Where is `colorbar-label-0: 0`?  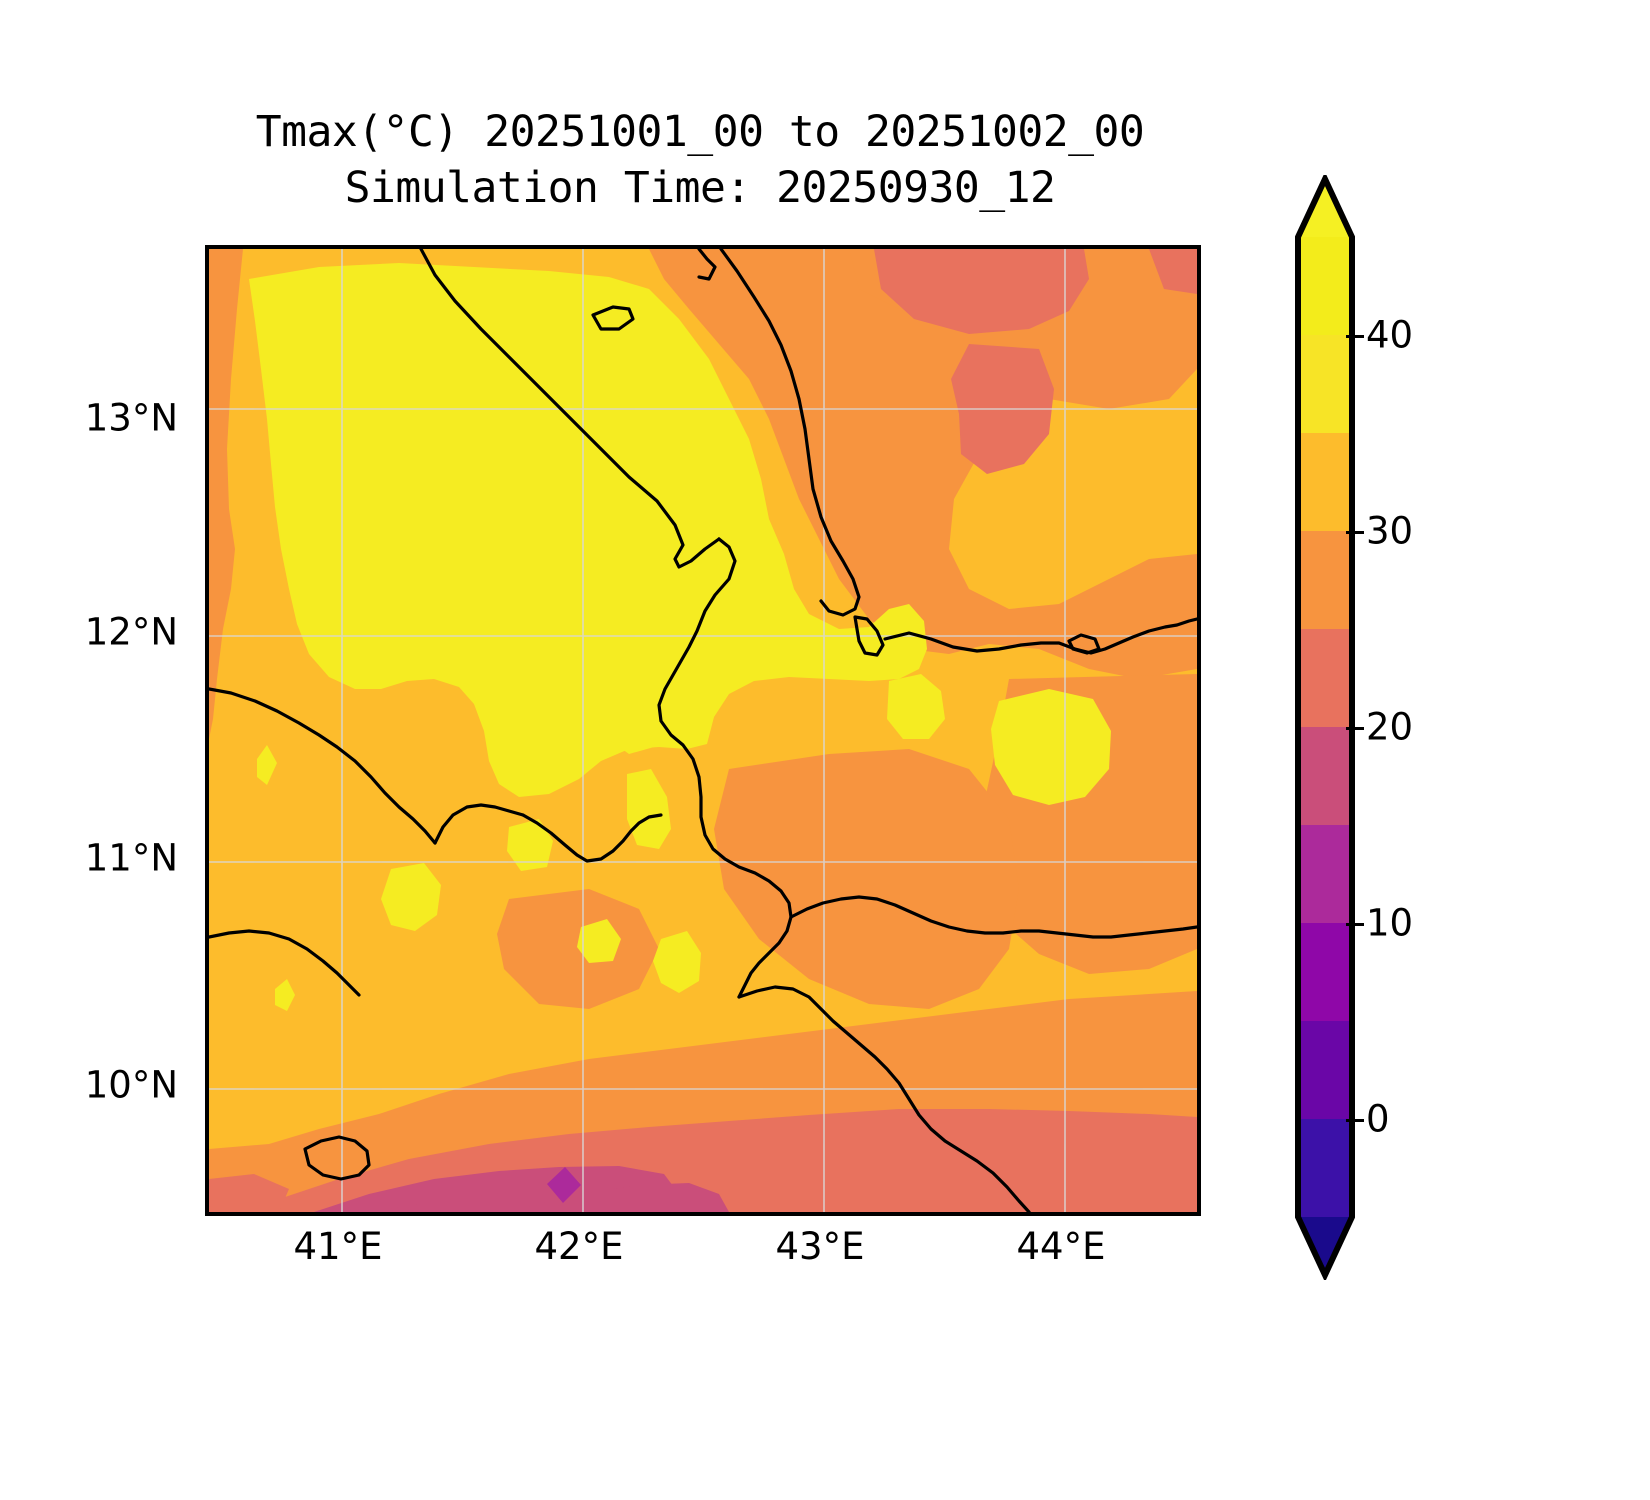 colorbar-label-0: 0 is located at coordinates (1378, 1119).